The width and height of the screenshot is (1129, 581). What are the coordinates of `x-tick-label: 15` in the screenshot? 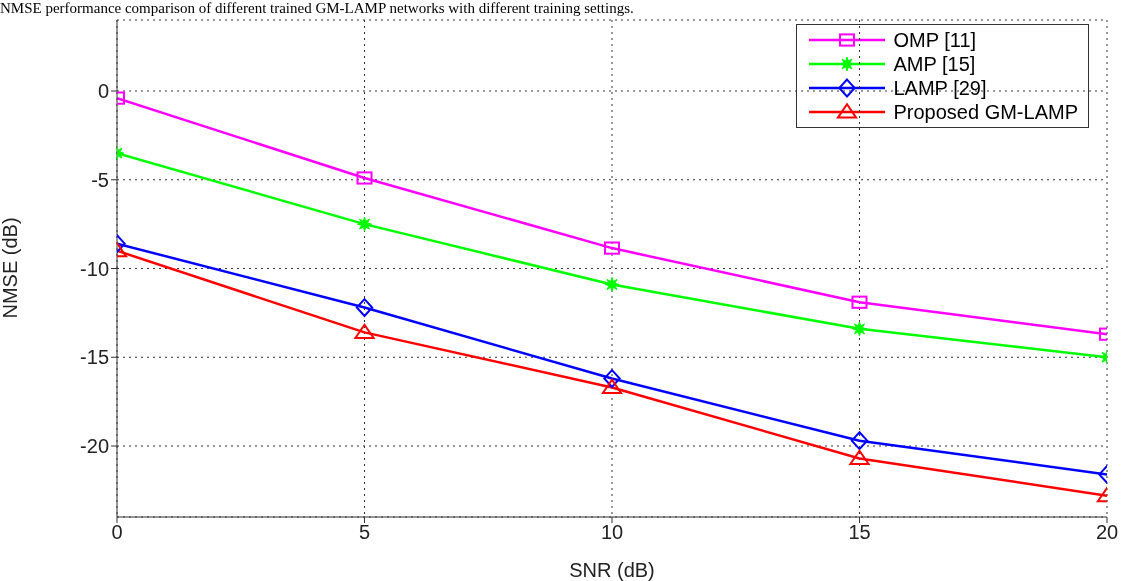 It's located at (859, 532).